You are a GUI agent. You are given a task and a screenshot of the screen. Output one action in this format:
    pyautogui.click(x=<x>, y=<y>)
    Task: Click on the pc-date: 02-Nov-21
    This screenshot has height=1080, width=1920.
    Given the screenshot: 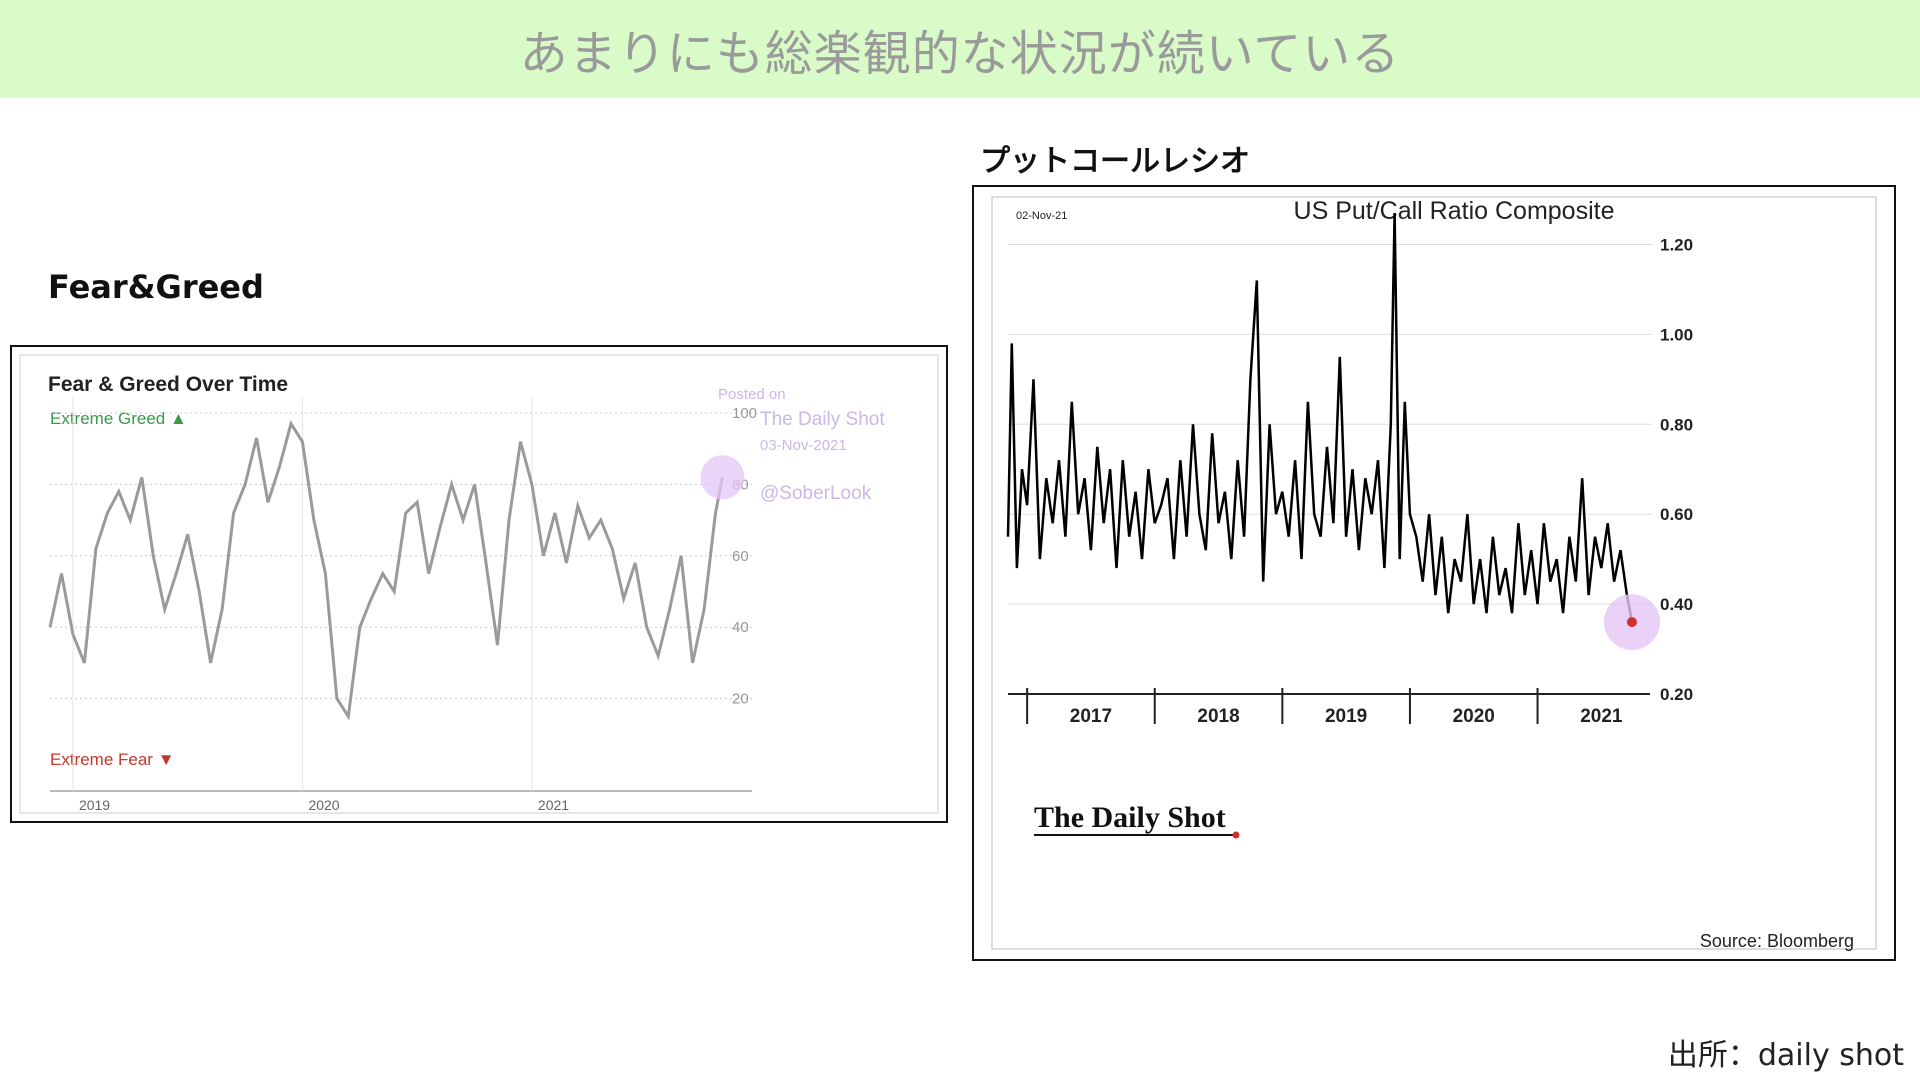 What is the action you would take?
    pyautogui.click(x=1041, y=216)
    